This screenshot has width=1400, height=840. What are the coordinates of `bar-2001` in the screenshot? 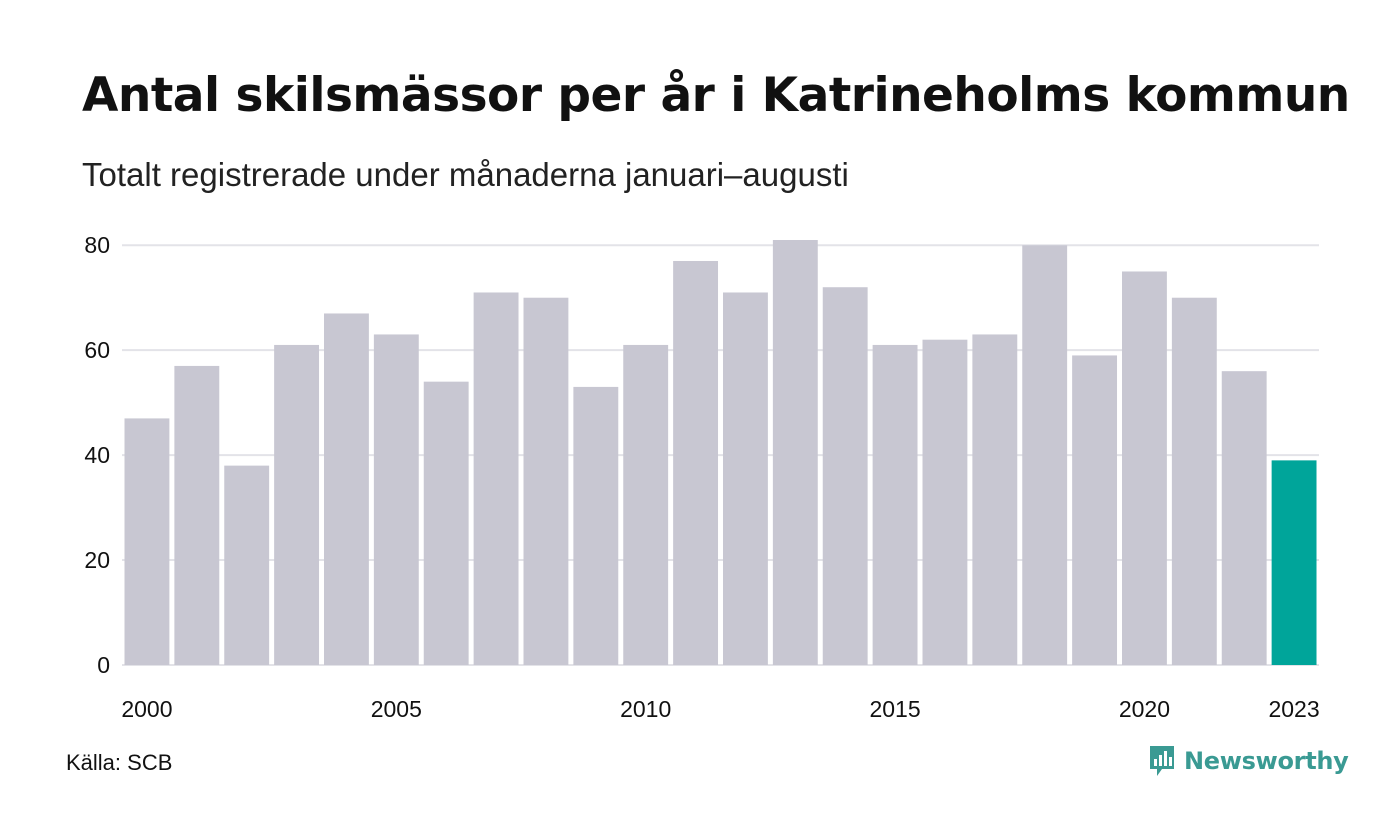 It's located at (197, 515).